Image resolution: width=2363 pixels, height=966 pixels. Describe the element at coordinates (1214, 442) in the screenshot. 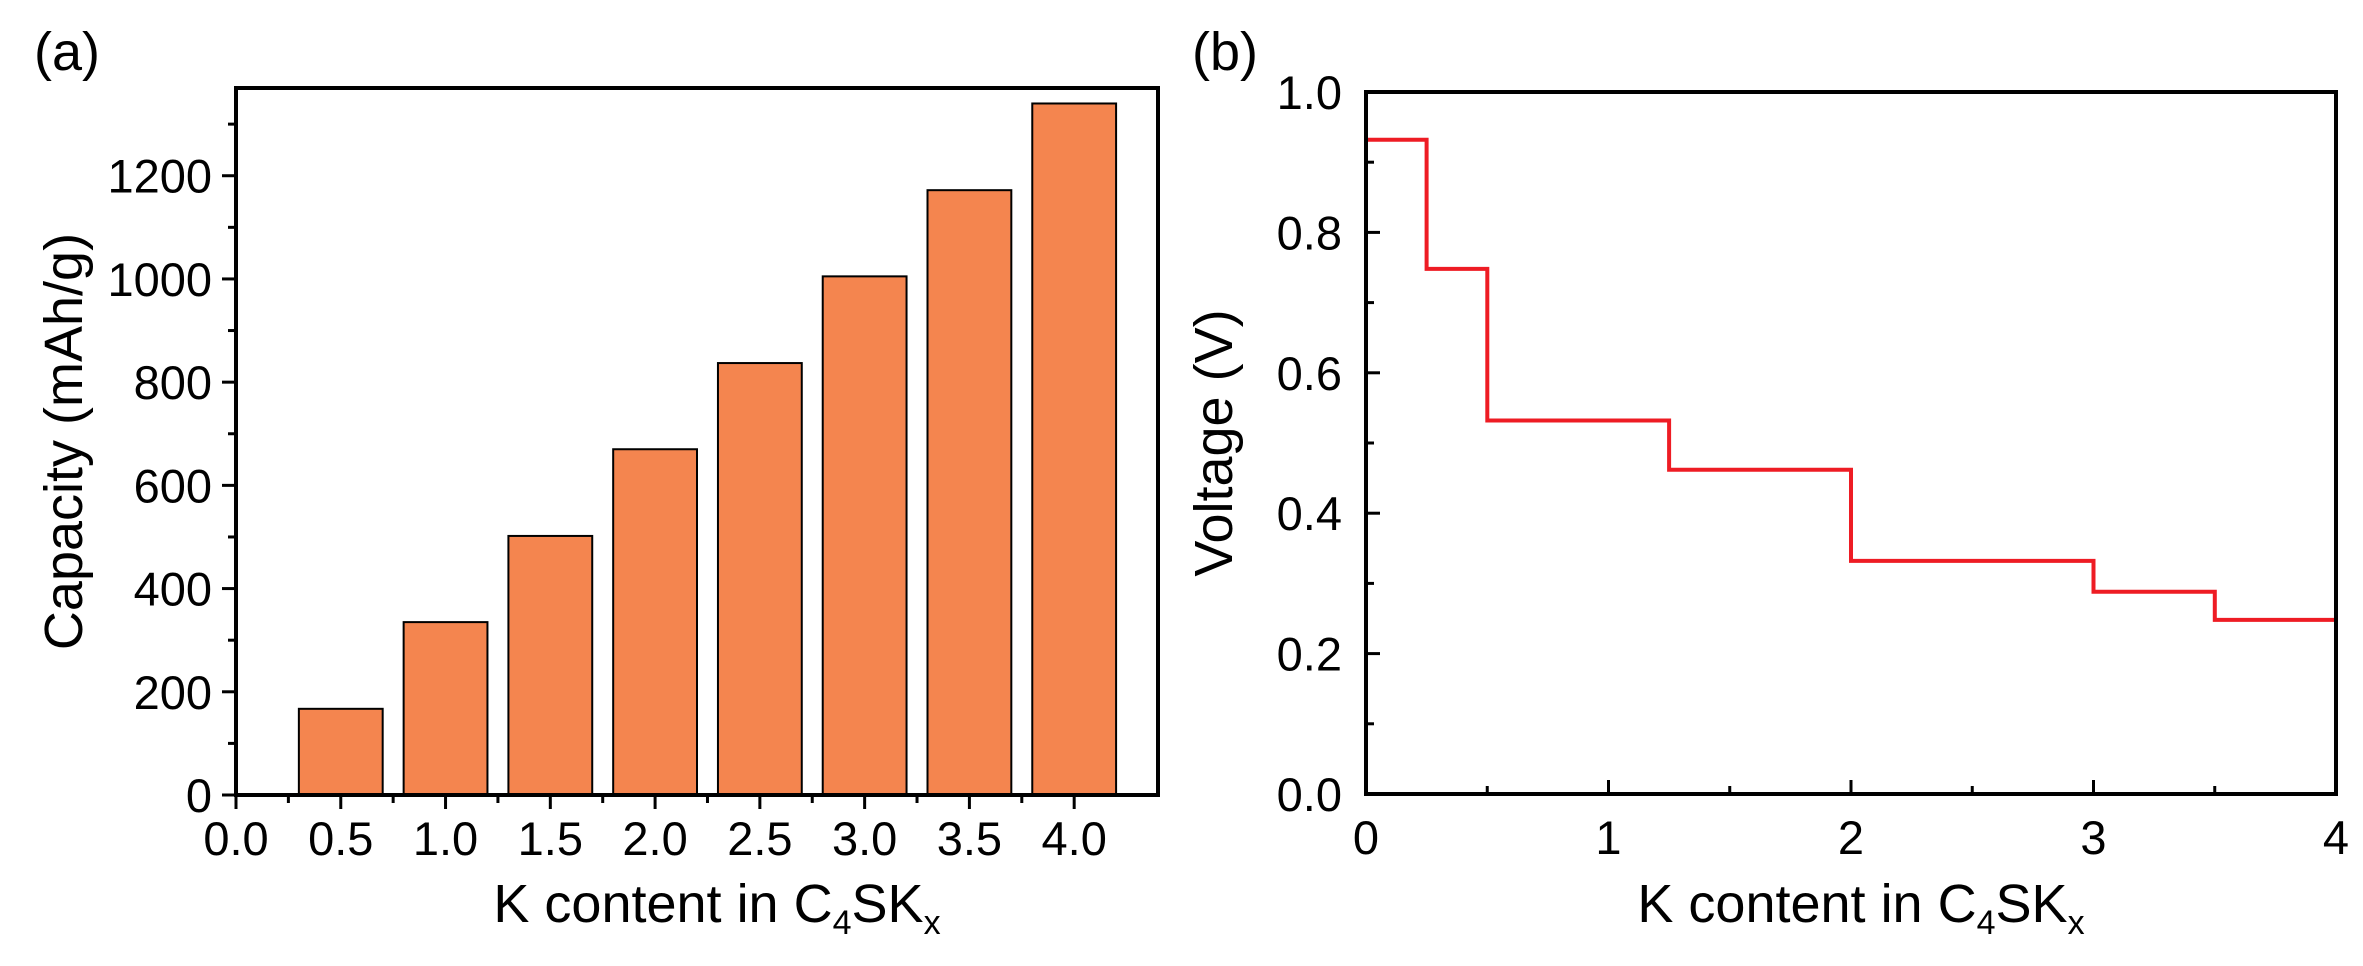

I see `y-axis-label: Voltage (V)` at that location.